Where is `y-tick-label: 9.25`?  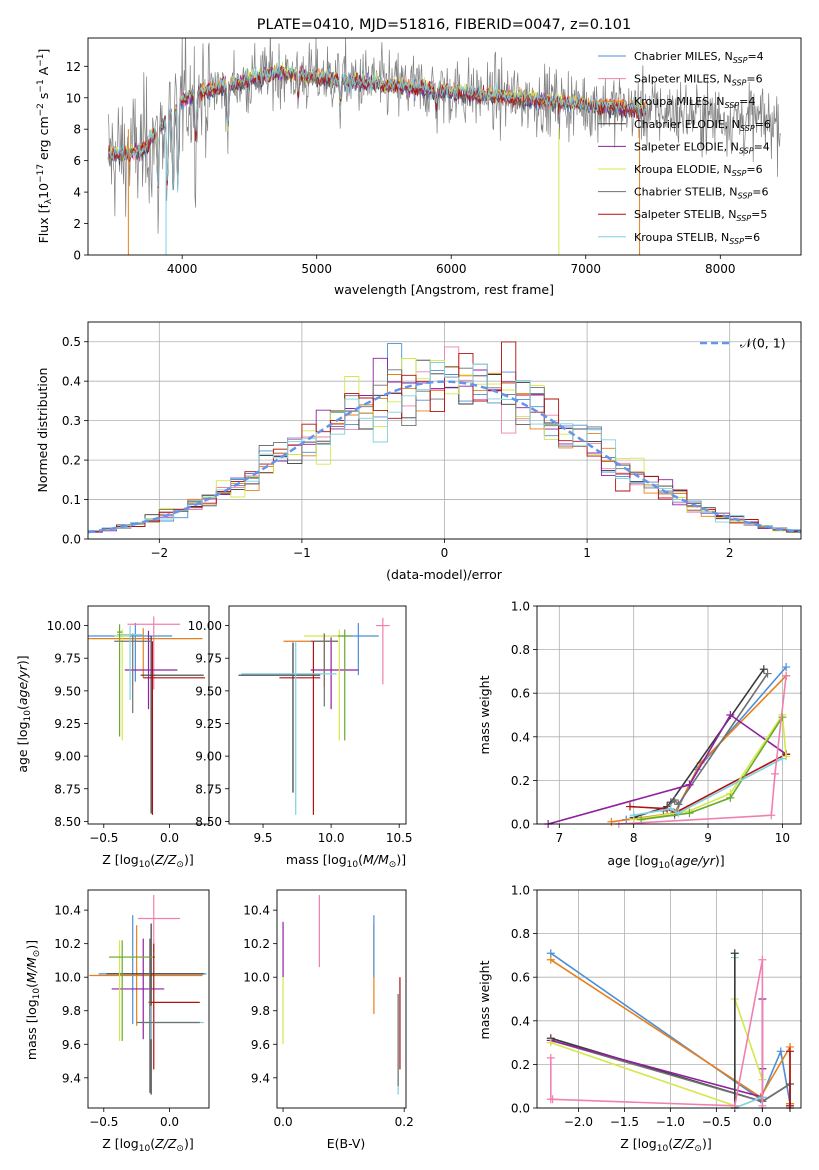 y-tick-label: 9.25 is located at coordinates (208, 724).